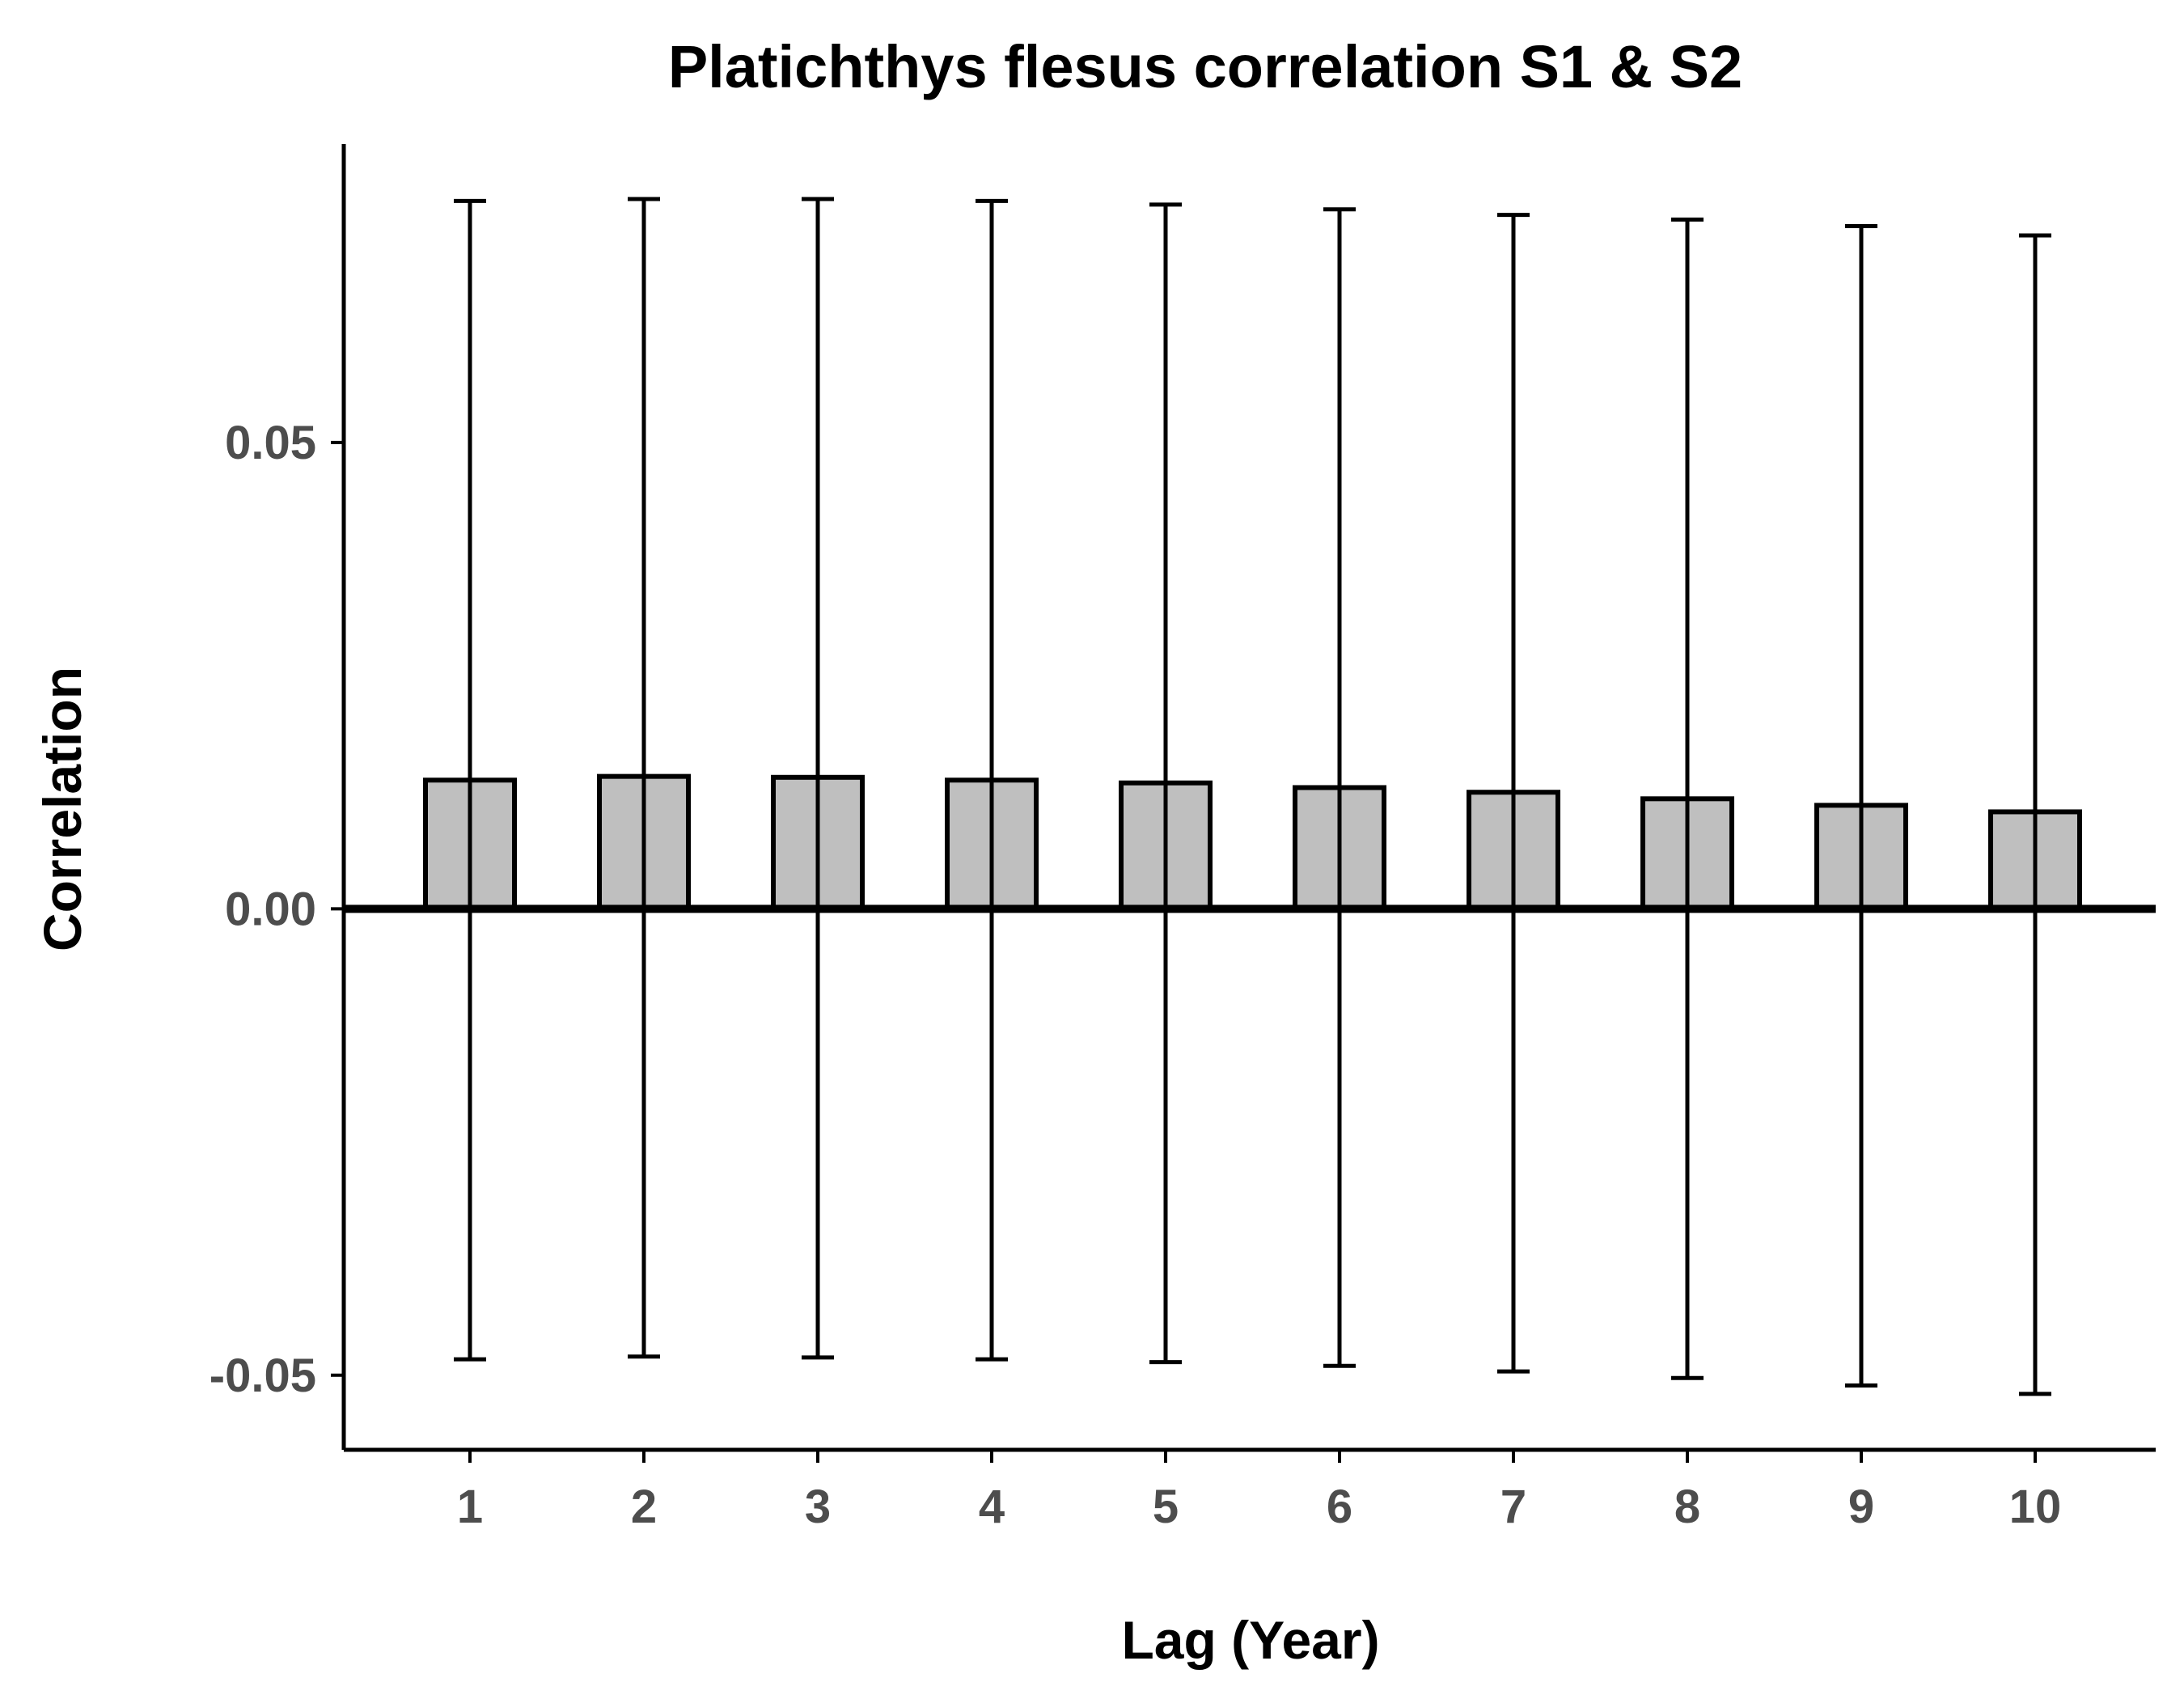 This screenshot has width=2184, height=1699. What do you see at coordinates (1250, 1640) in the screenshot?
I see `x-axis-title: Lag (Year)` at bounding box center [1250, 1640].